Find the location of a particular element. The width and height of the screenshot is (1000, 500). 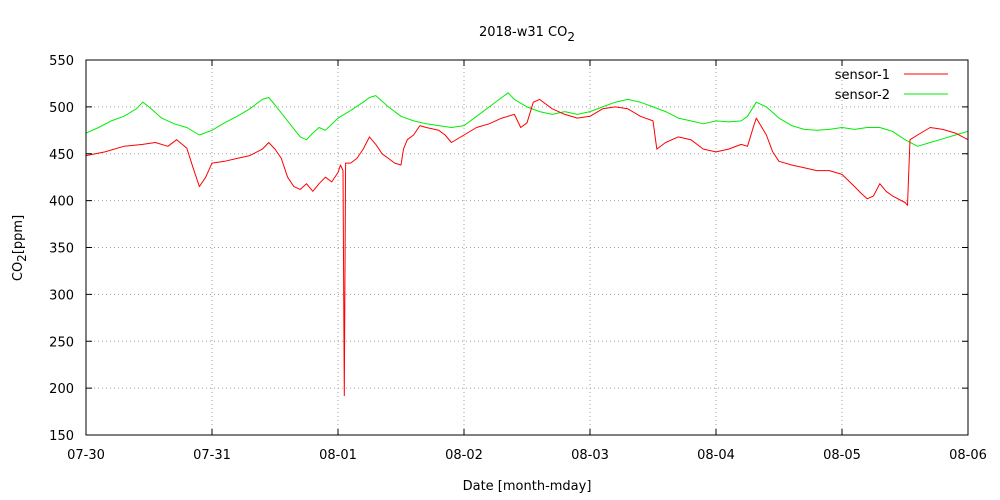

y-tick-label: 500 is located at coordinates (61, 108).